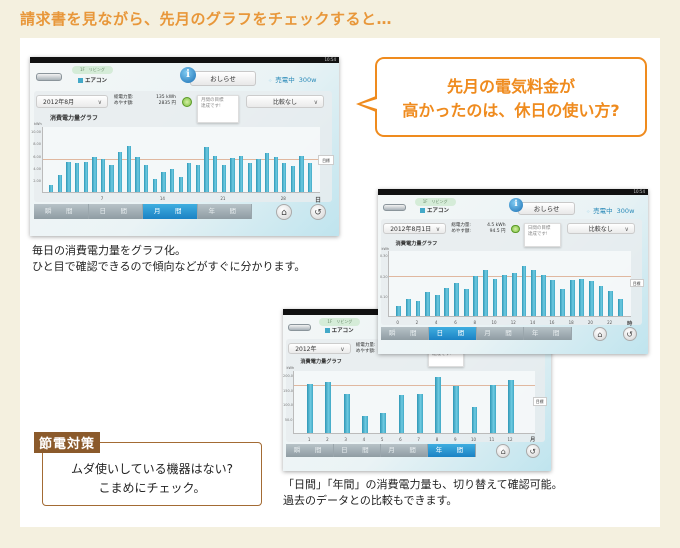  Describe the element at coordinates (542, 235) in the screenshot. I see `goal-message: 日間の目標 達成です!` at that location.